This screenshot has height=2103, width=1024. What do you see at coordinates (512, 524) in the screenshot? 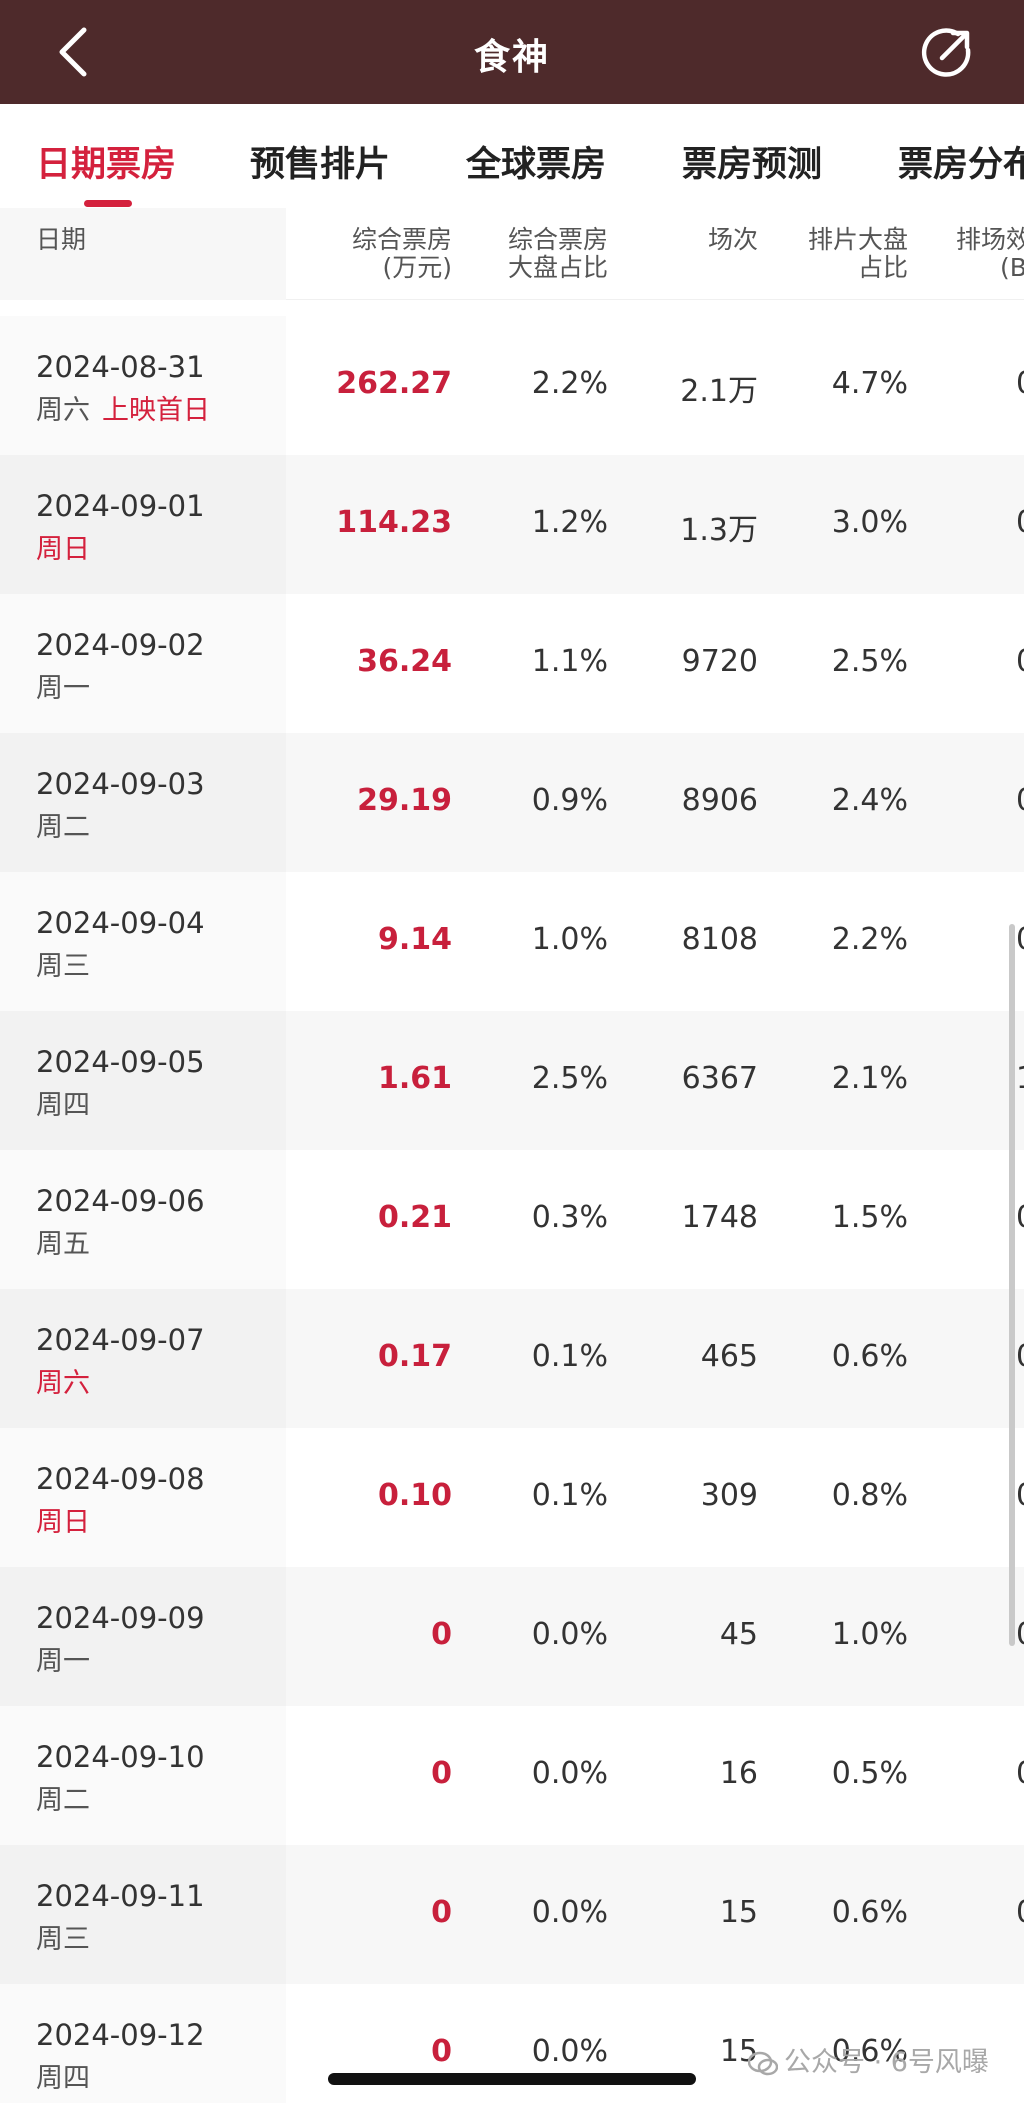
I see `table-row: 2024-09-01 周日 114.23 1.2% 1.3万 3.0% 0` at bounding box center [512, 524].